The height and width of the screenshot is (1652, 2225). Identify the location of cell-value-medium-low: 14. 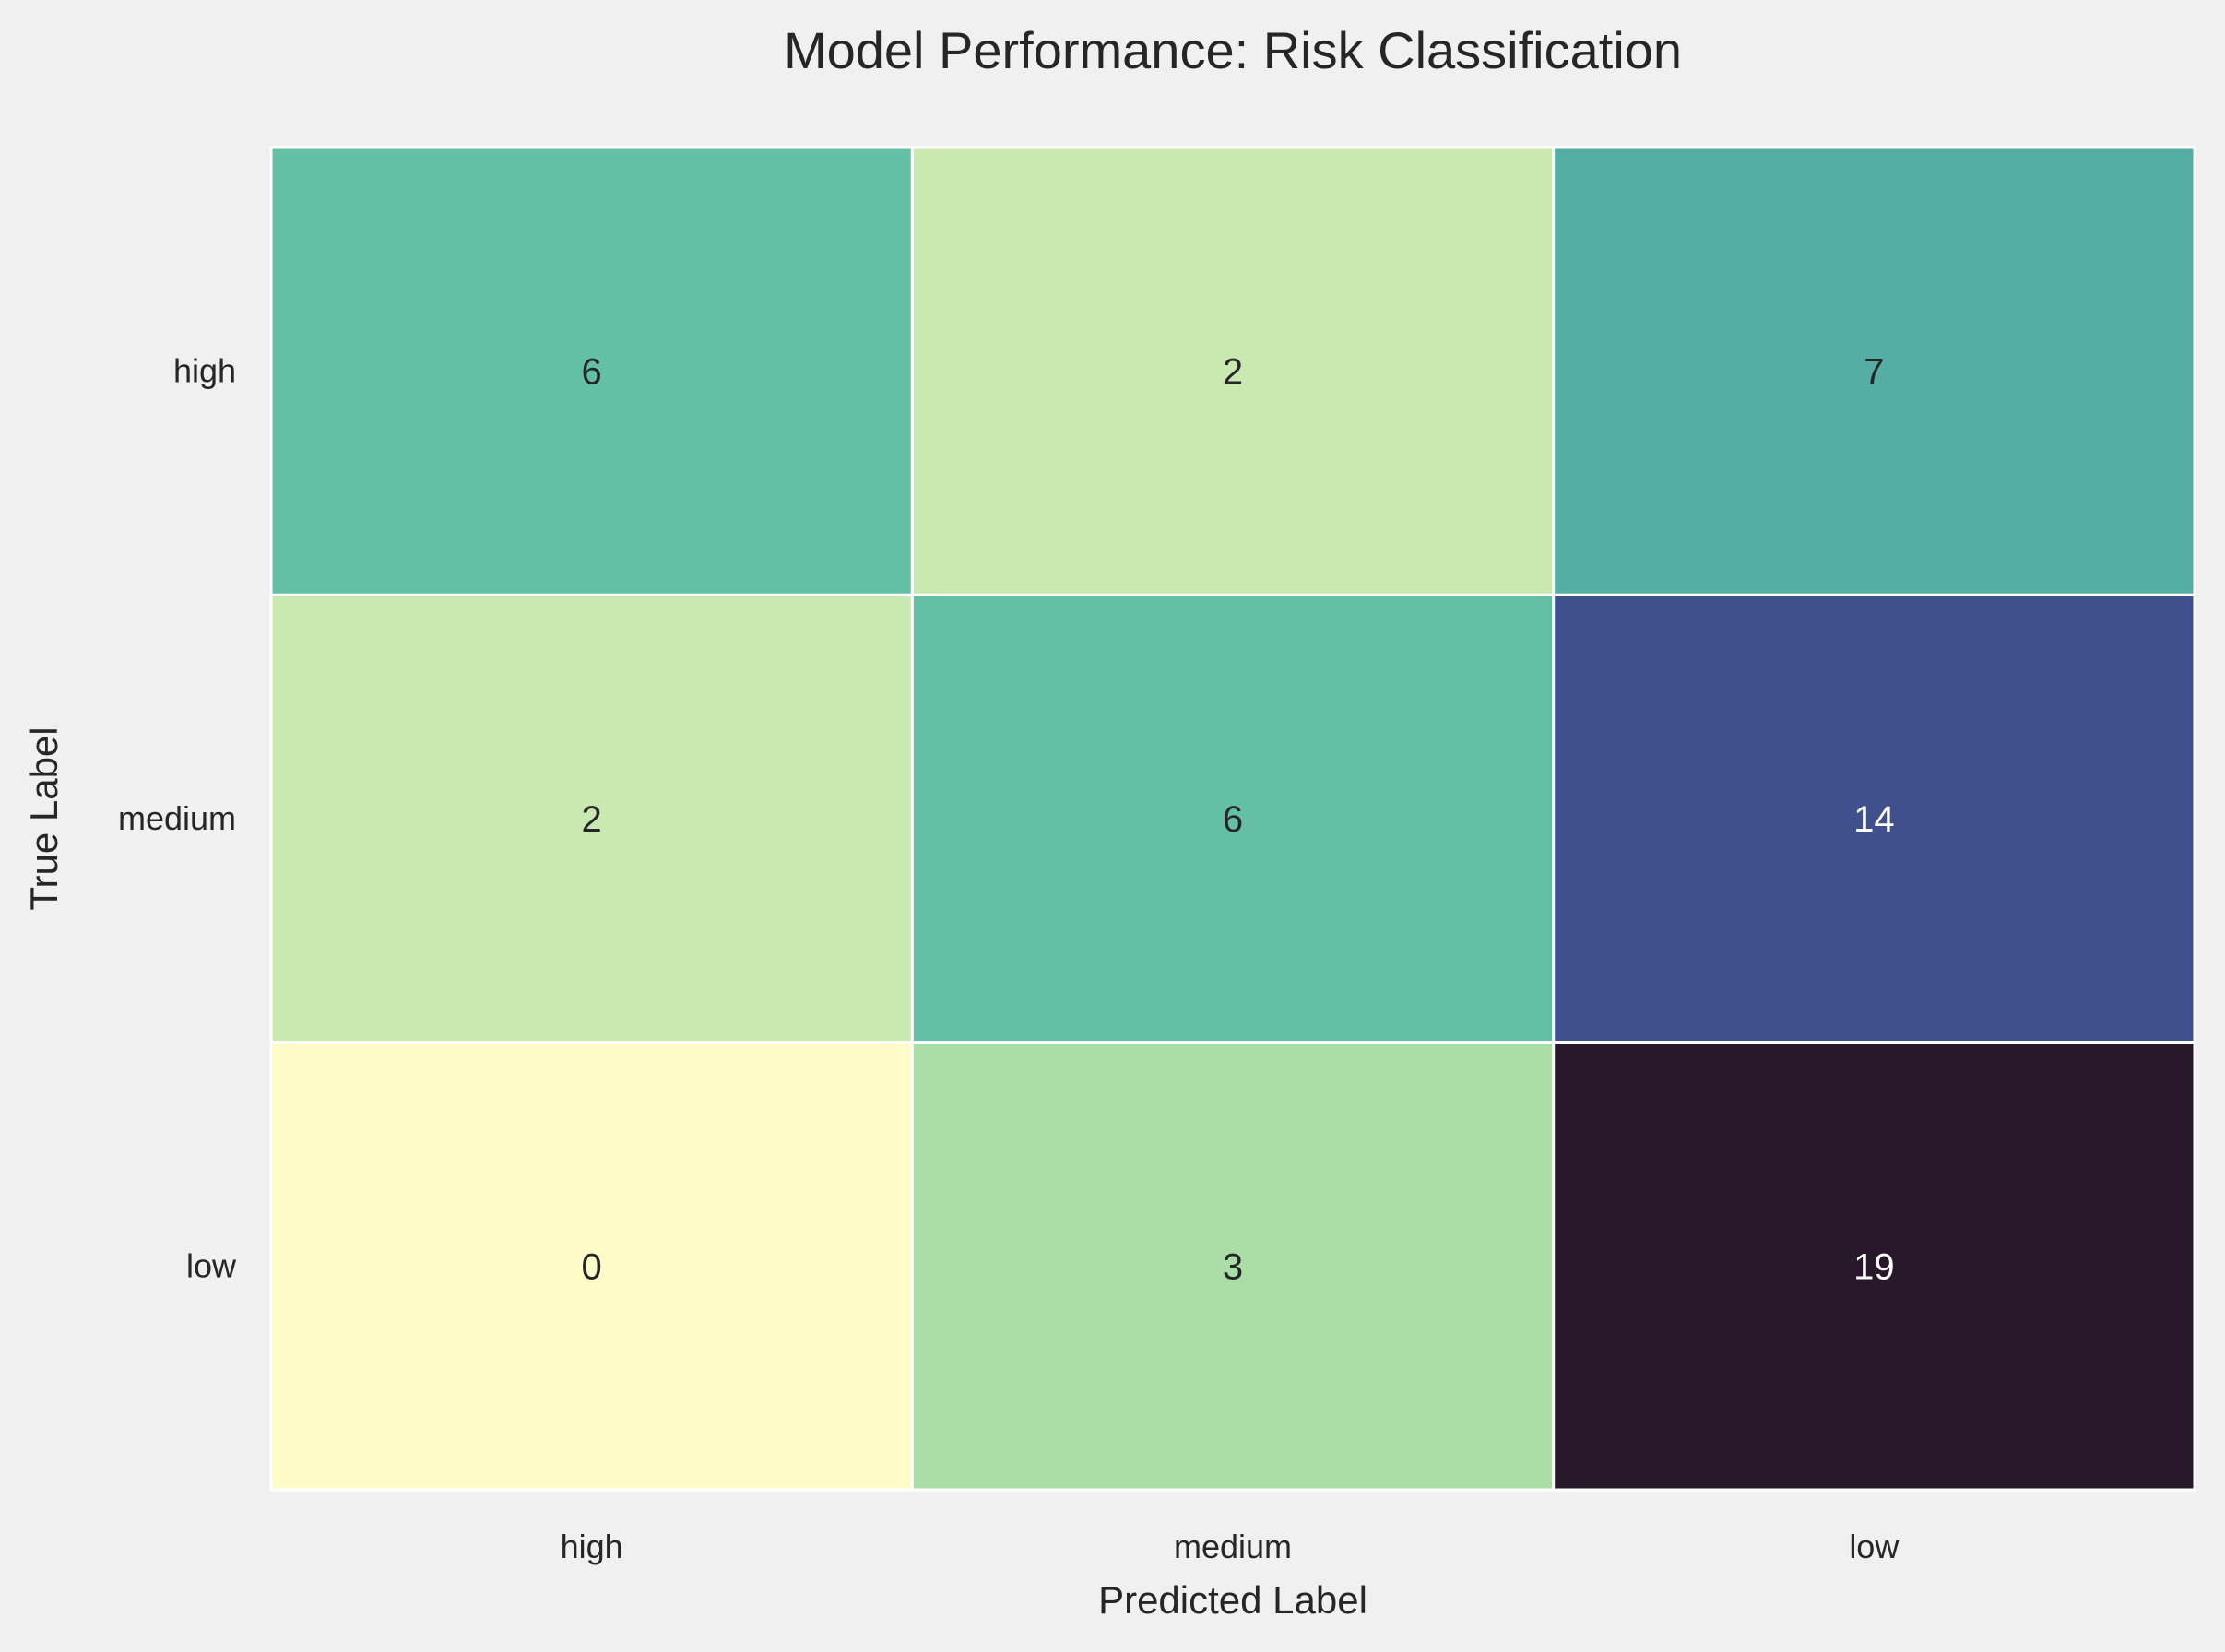
(1874, 819).